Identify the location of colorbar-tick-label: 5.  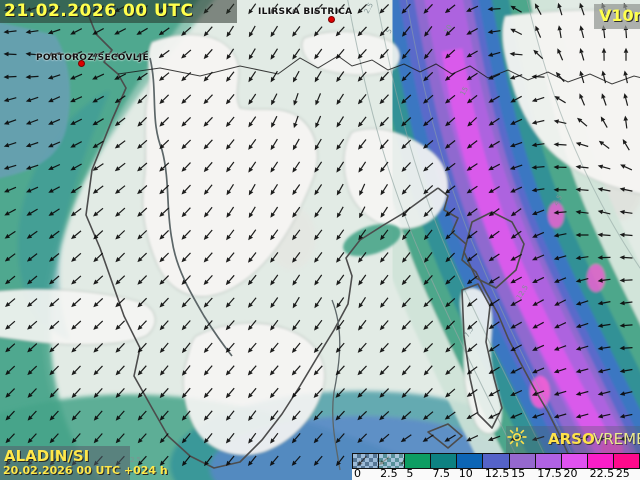
(410, 473).